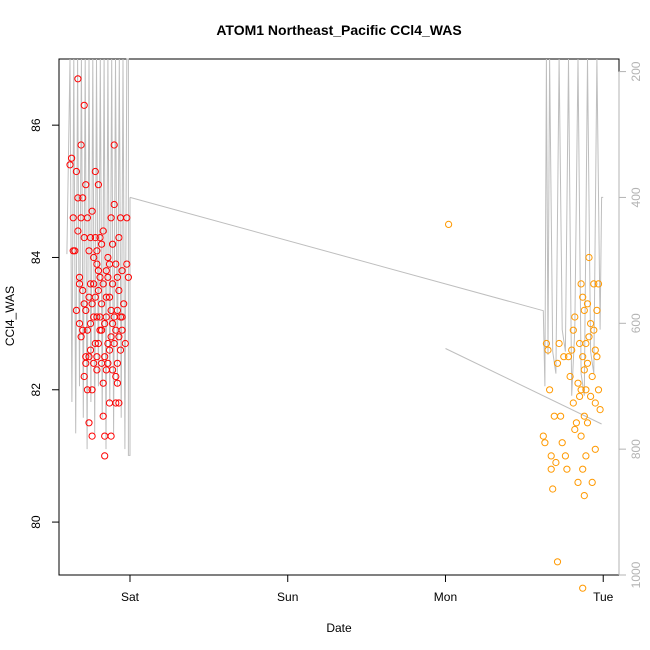 Image resolution: width=650 pixels, height=650 pixels. Describe the element at coordinates (636, 197) in the screenshot. I see `y2-tick-label-2: 400` at that location.